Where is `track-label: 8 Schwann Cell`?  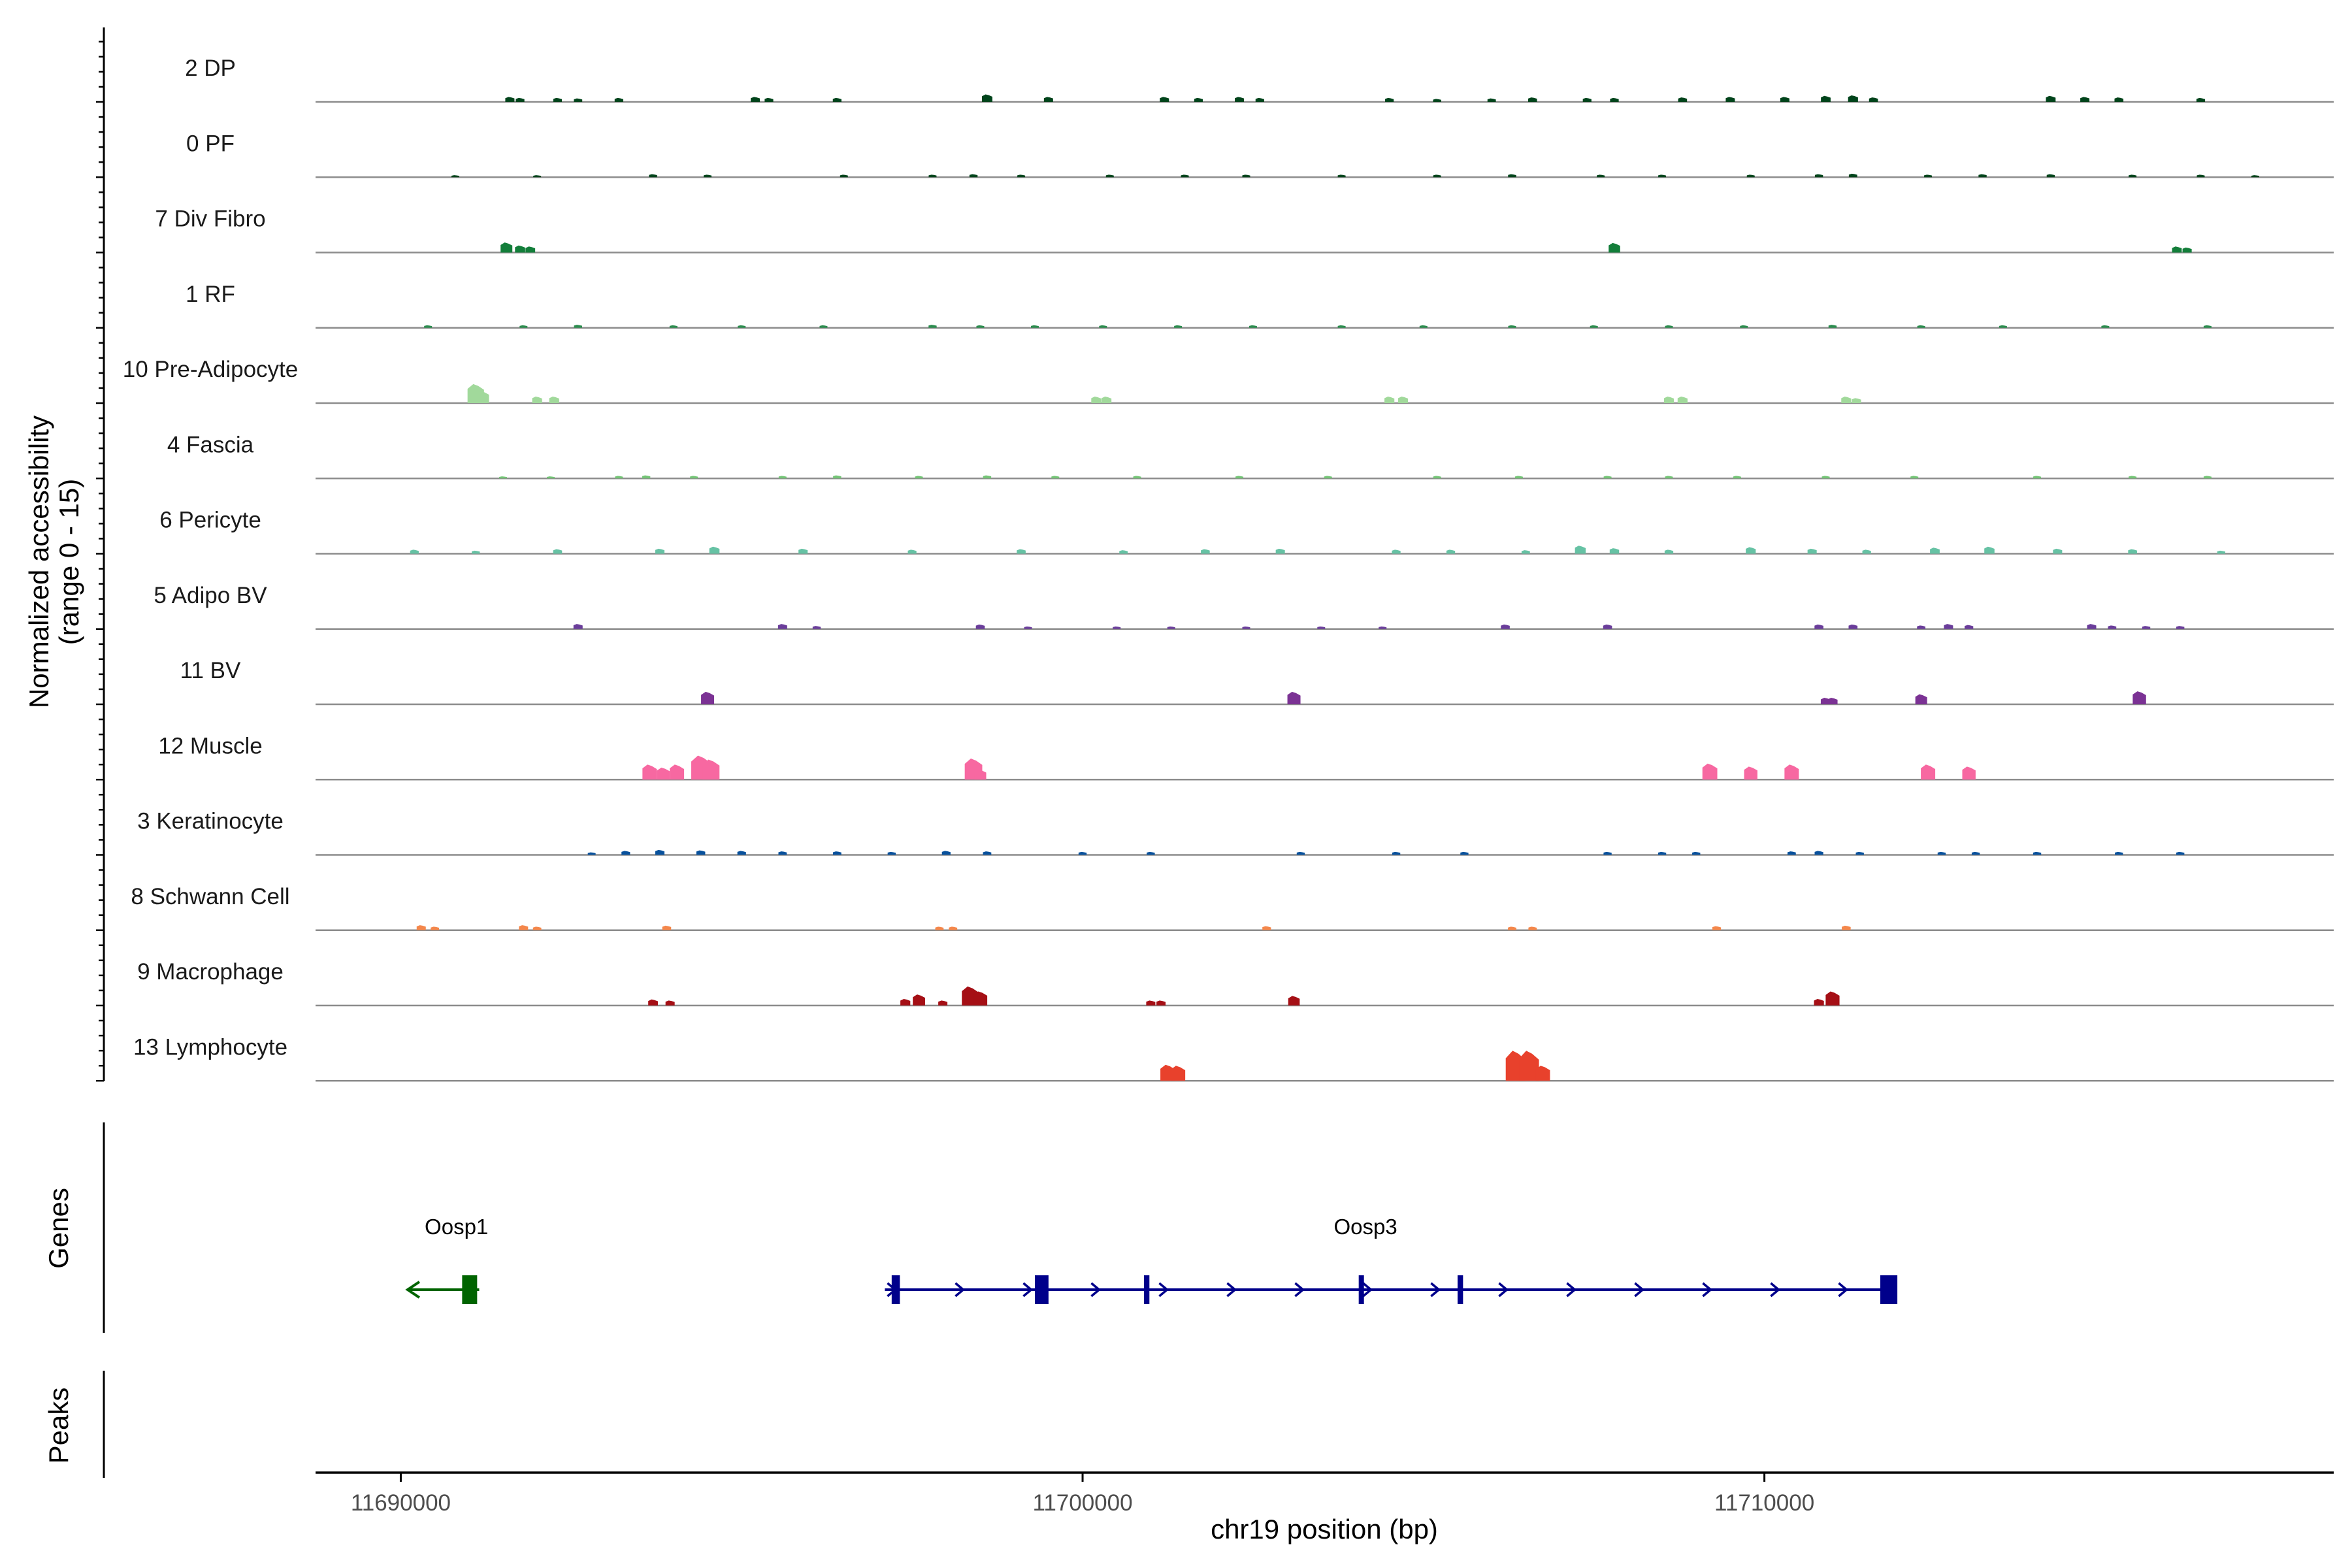
track-label: 8 Schwann Cell is located at coordinates (210, 896).